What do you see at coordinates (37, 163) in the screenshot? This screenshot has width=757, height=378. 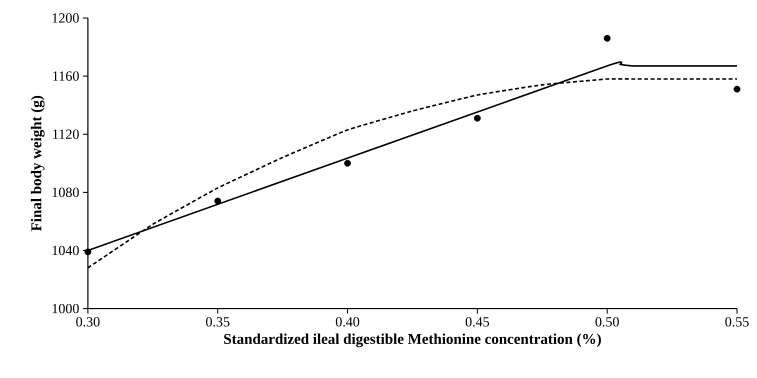 I see `y-axis-title: Final body weight (g)` at bounding box center [37, 163].